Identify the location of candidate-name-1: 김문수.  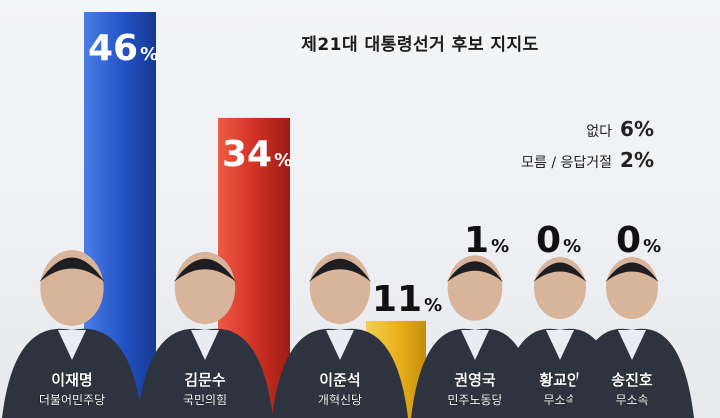
(205, 380).